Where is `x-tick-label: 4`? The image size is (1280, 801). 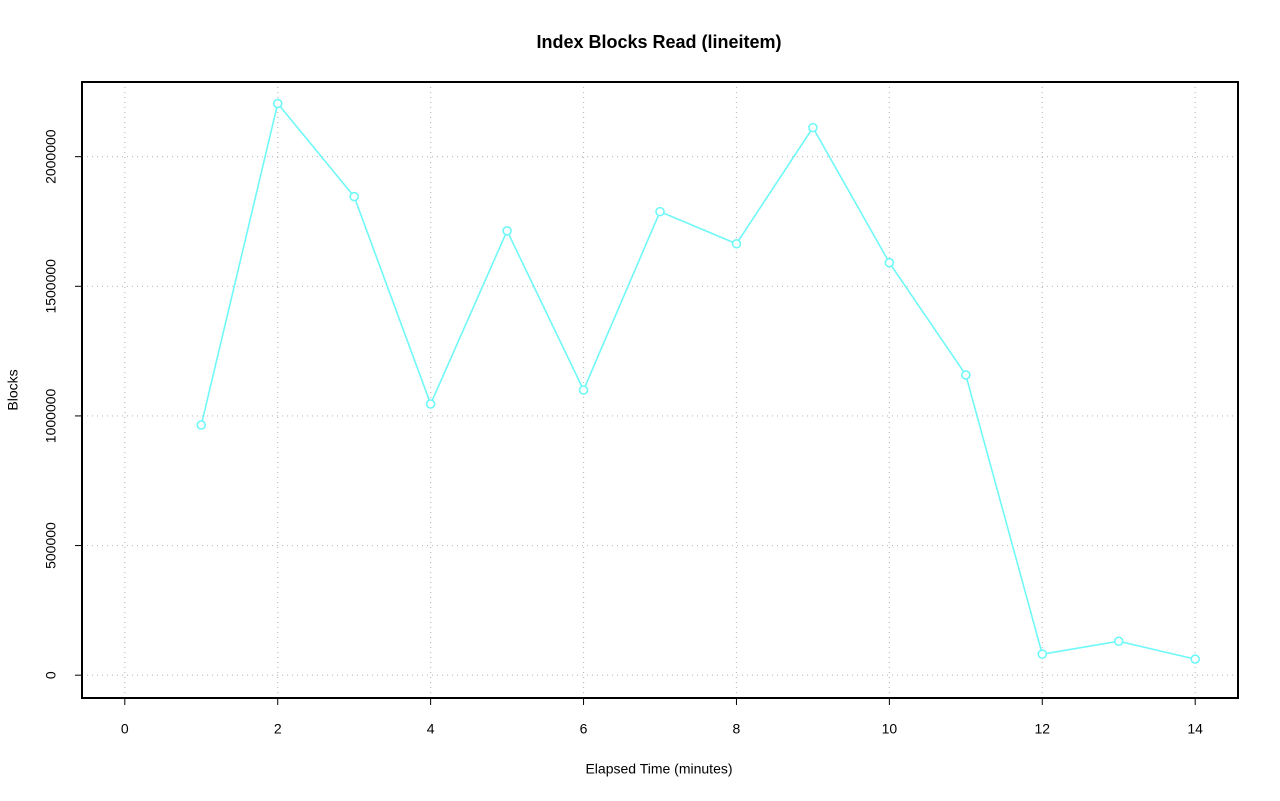
x-tick-label: 4 is located at coordinates (431, 729).